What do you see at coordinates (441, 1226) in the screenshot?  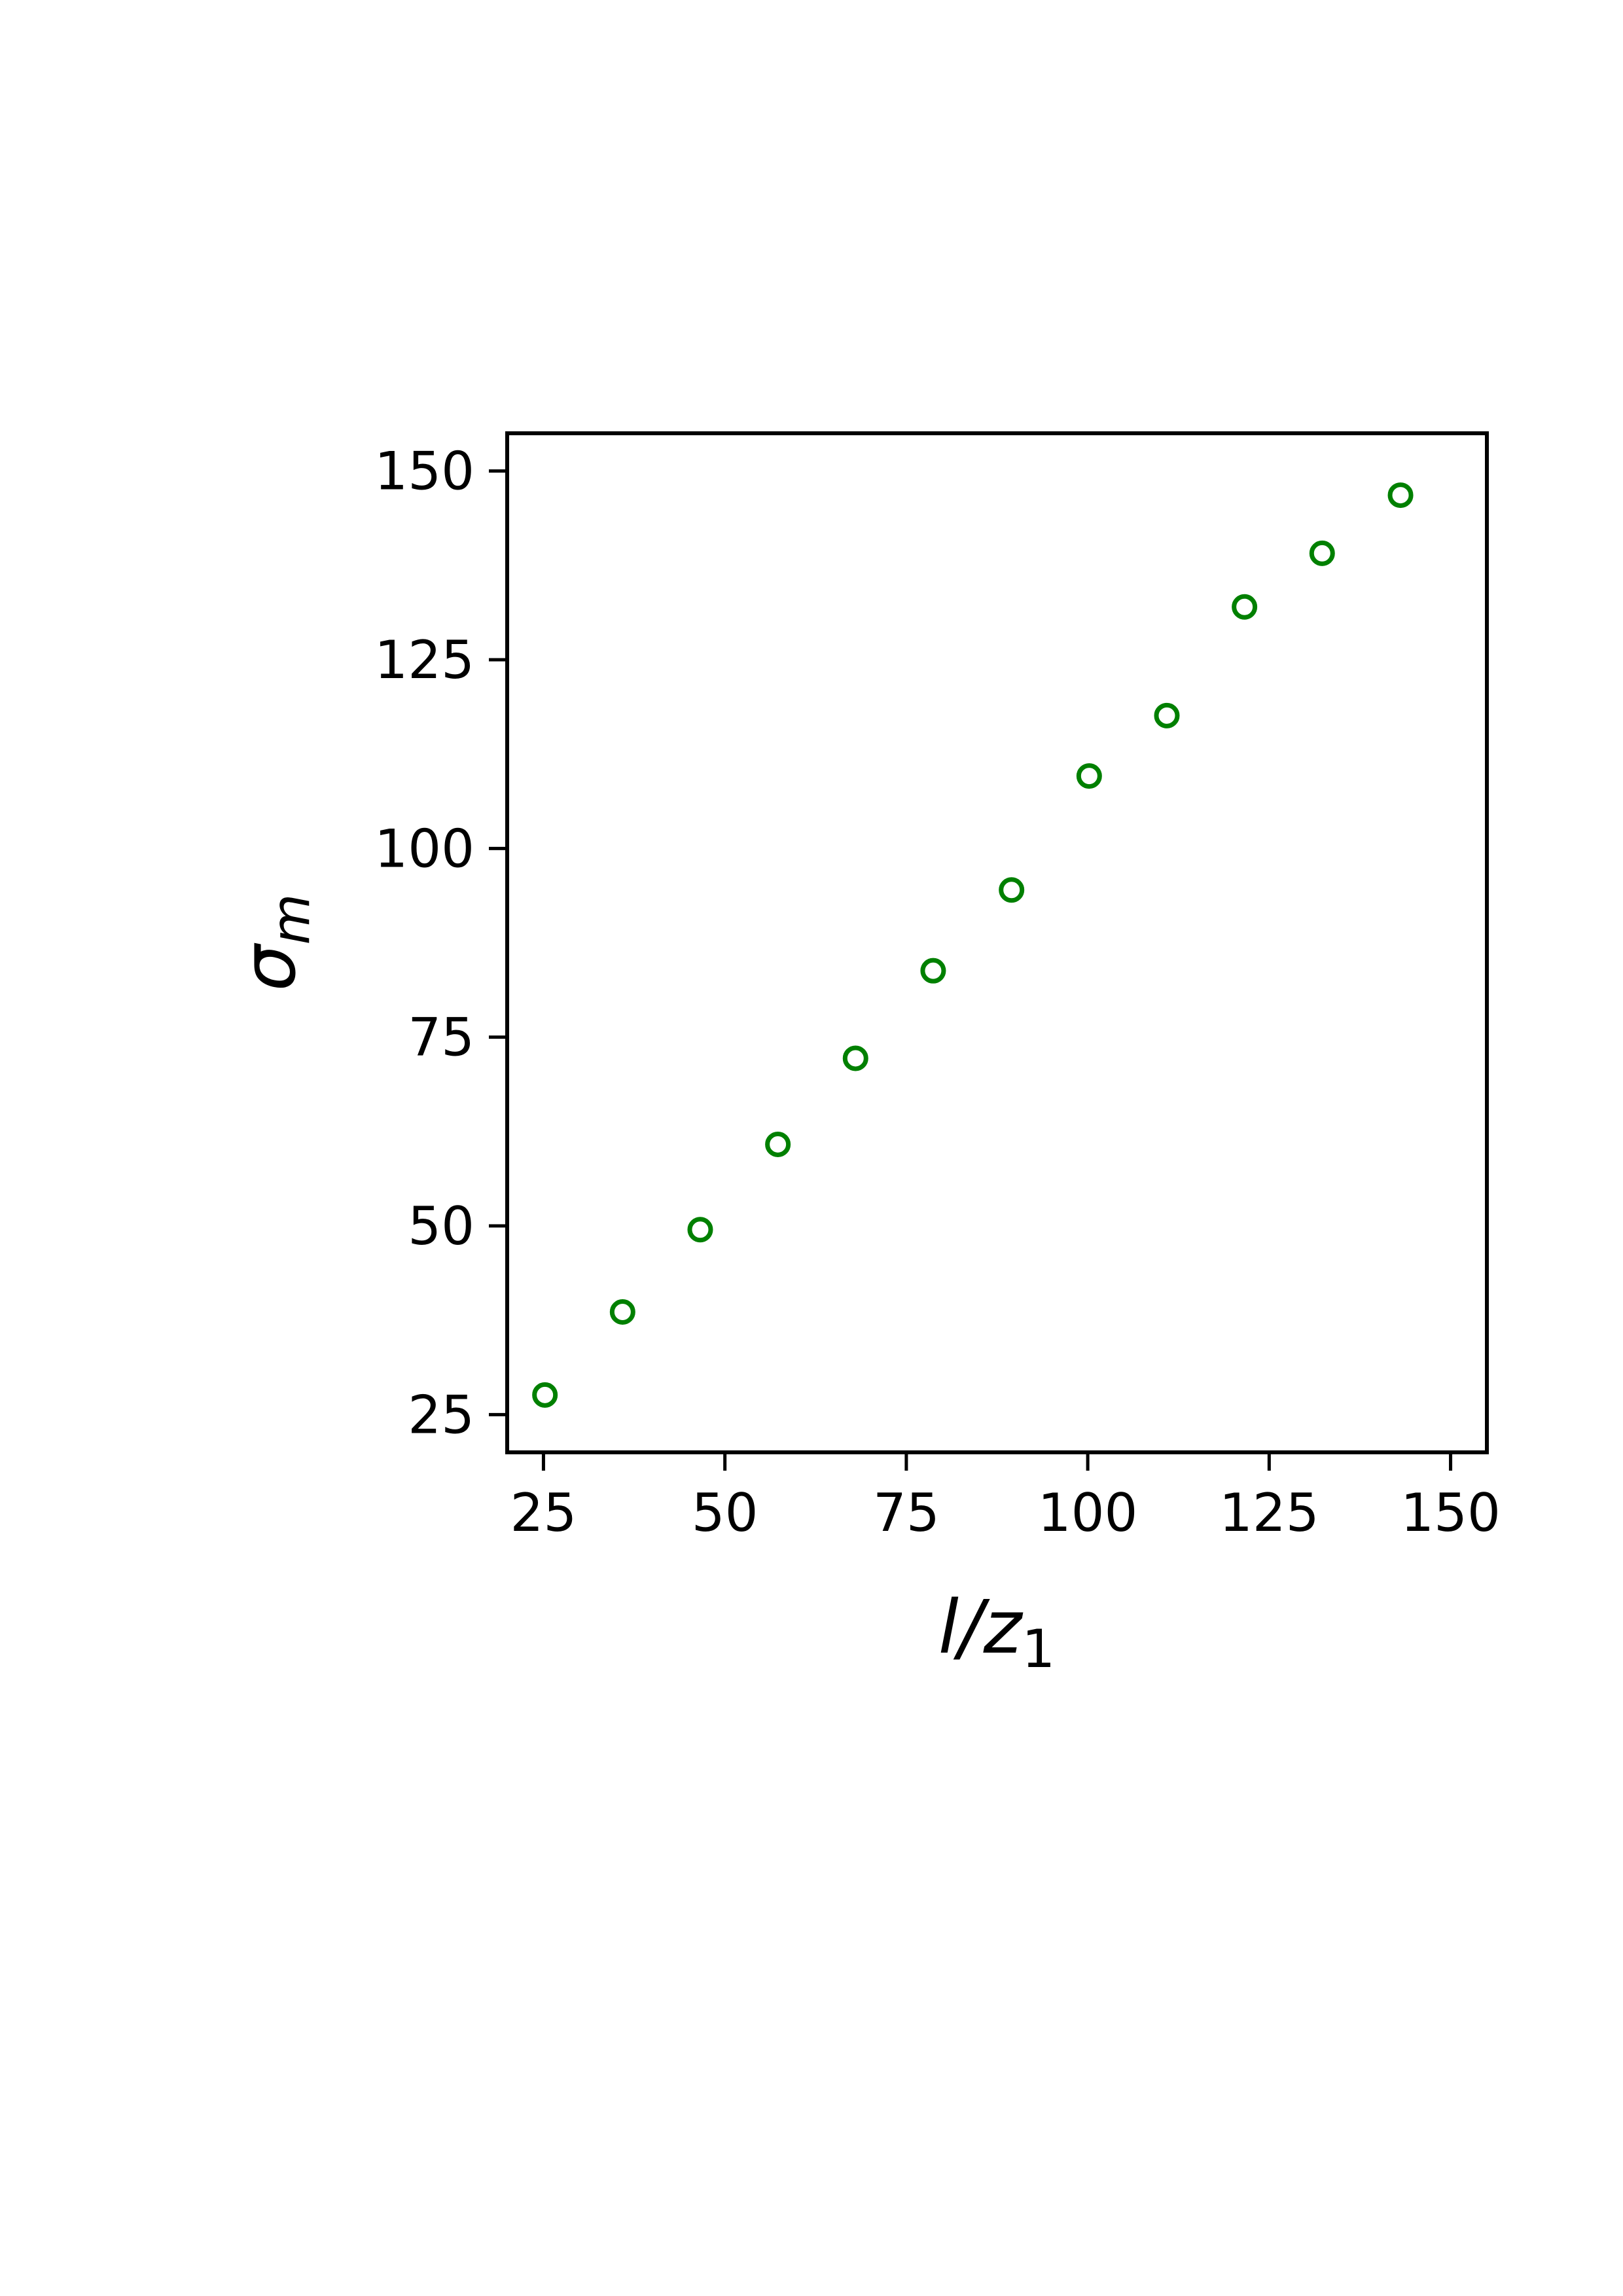 I see `y-tick-label: 50` at bounding box center [441, 1226].